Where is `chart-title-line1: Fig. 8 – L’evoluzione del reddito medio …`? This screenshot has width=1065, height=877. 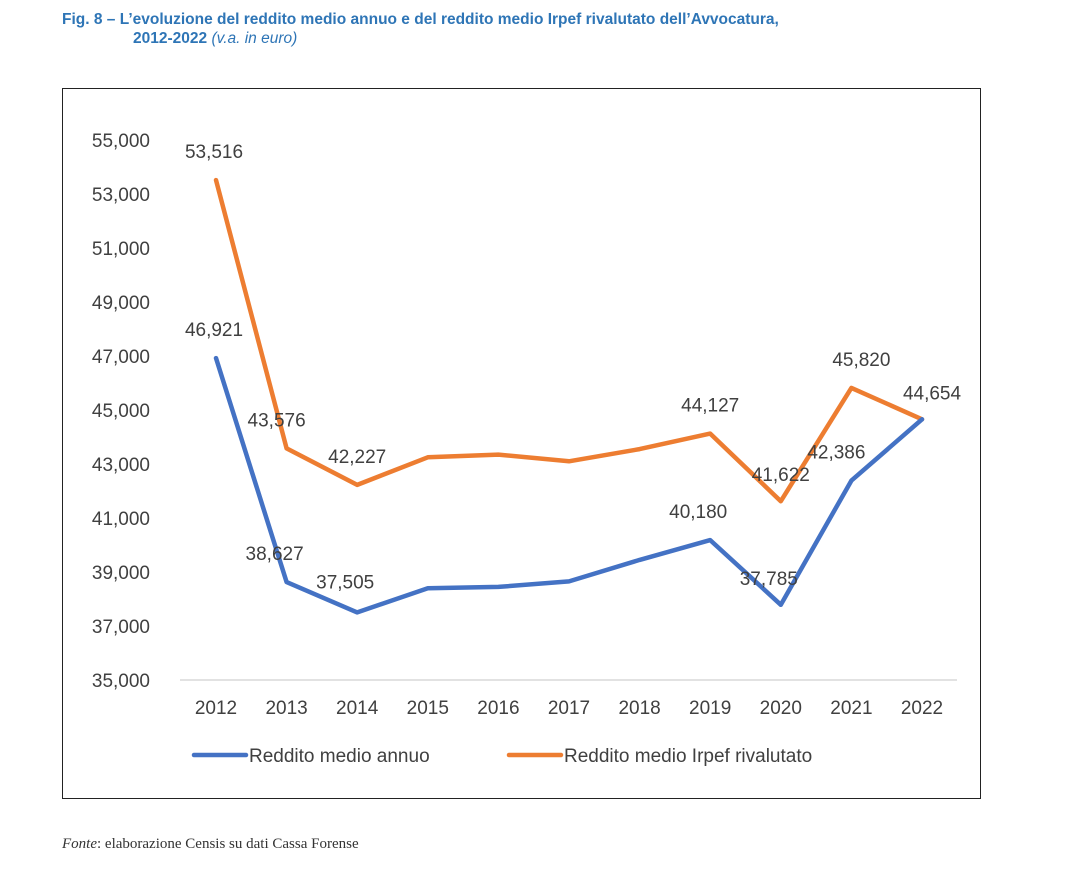 chart-title-line1: Fig. 8 – L’evoluzione del reddito medio … is located at coordinates (420, 19).